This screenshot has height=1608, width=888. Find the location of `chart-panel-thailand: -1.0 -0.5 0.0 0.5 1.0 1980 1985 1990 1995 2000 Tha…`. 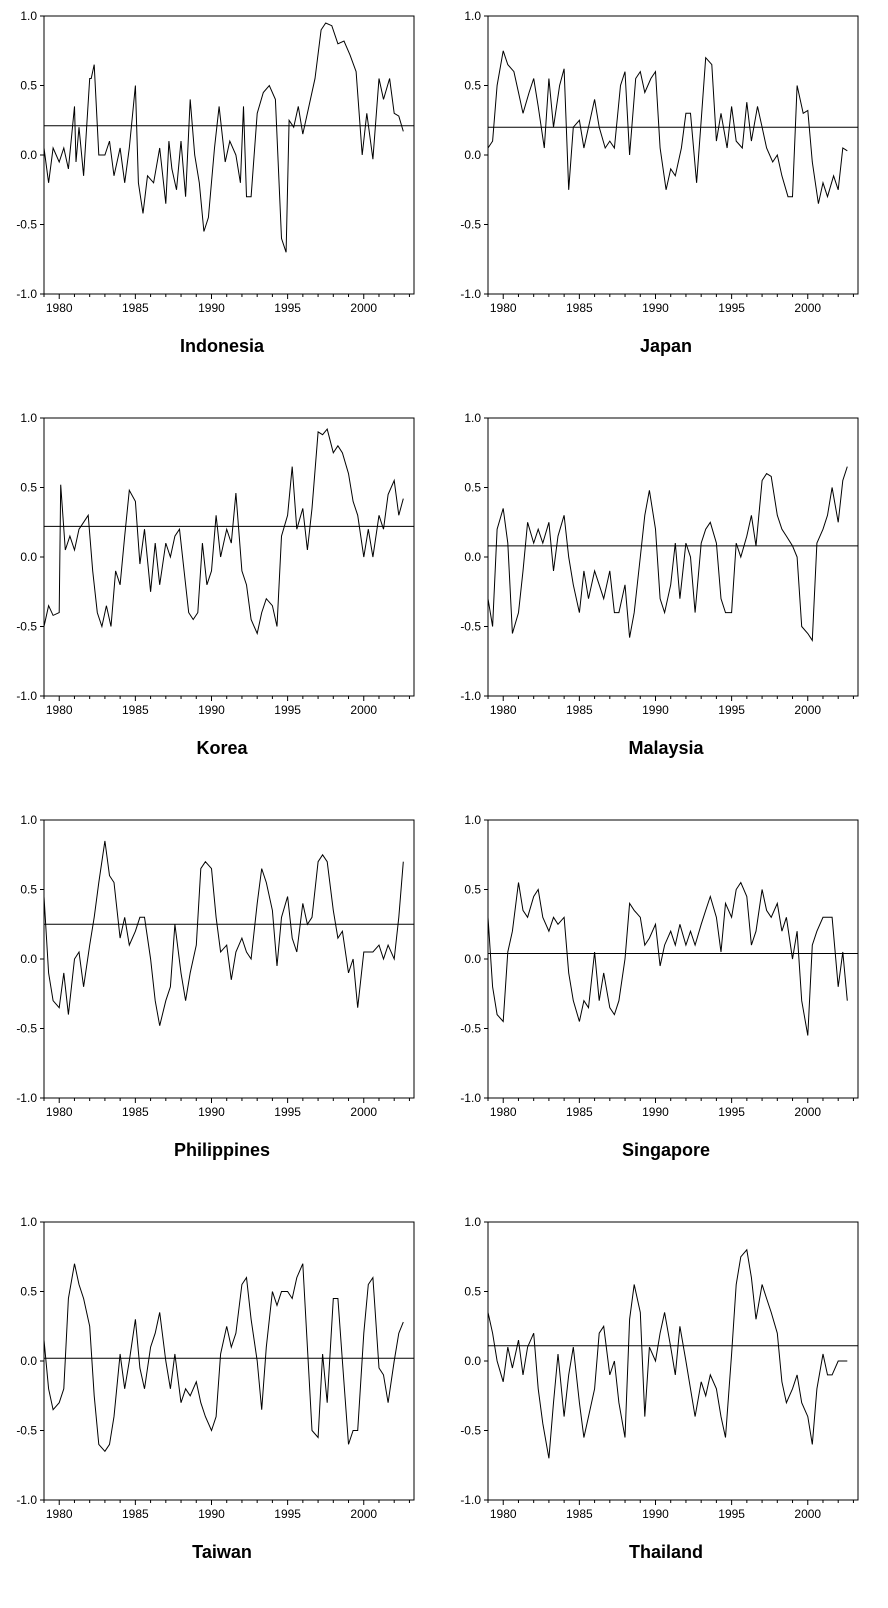

chart-panel-thailand: -1.0 -0.5 0.0 0.5 1.0 1980 1985 1990 1995 2000 Tha… is located at coordinates (666, 1408).